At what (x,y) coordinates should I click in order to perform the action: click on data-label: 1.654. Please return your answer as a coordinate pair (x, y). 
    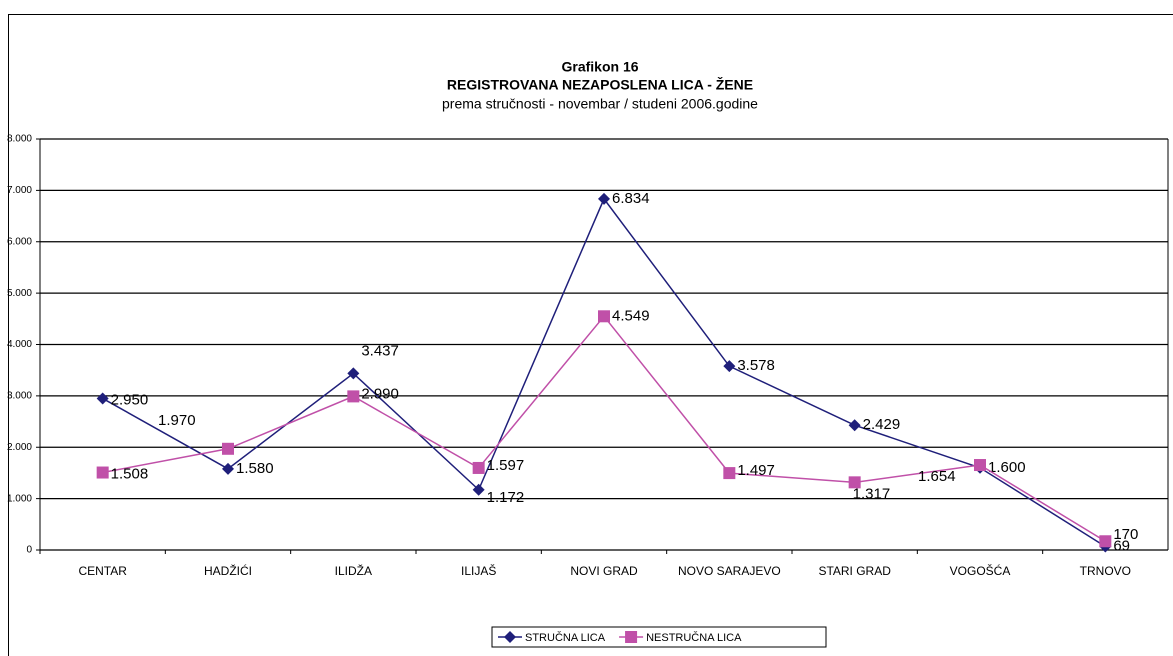
    Looking at the image, I should click on (937, 476).